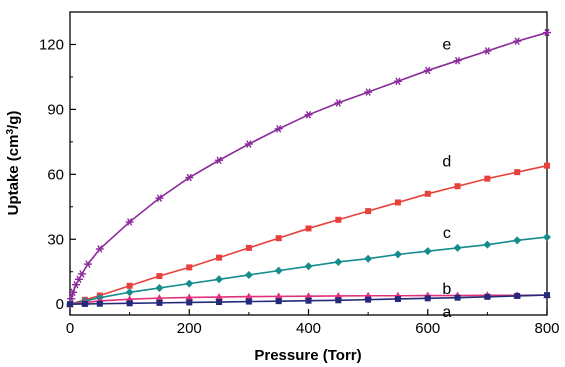  What do you see at coordinates (447, 233) in the screenshot?
I see `curve-label: c` at bounding box center [447, 233].